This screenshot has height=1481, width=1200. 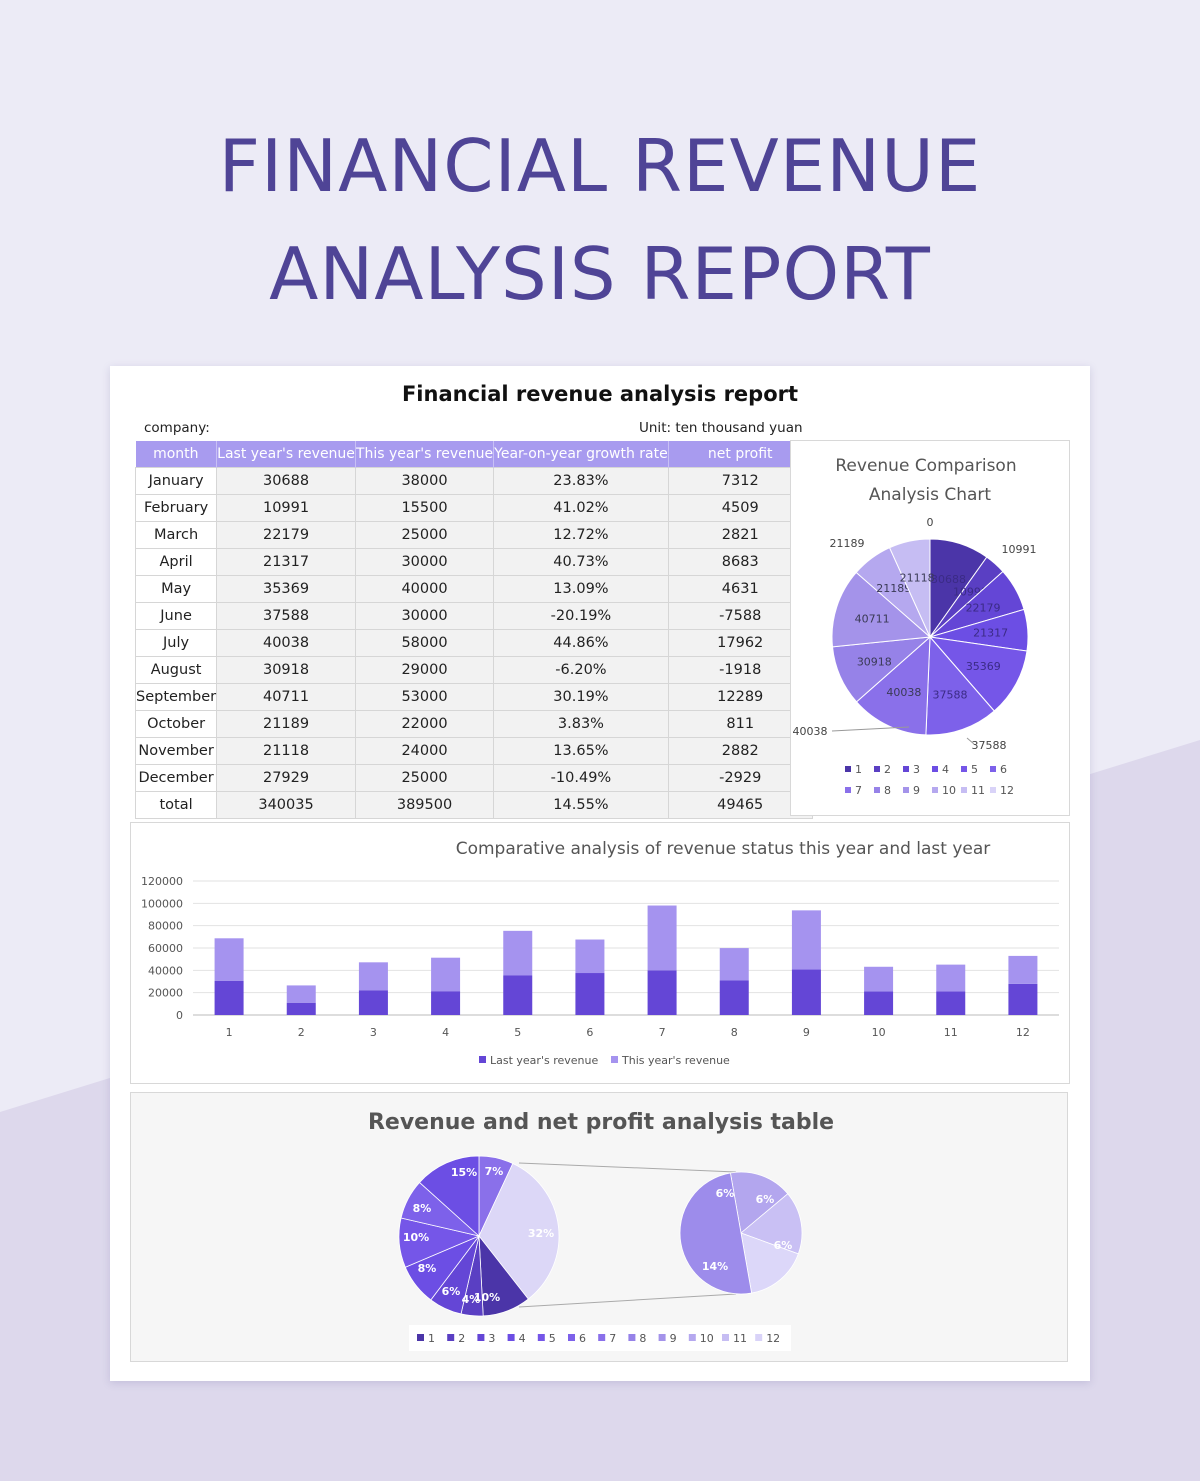 I want to click on pie-data-label: 30688, so click(x=948, y=579).